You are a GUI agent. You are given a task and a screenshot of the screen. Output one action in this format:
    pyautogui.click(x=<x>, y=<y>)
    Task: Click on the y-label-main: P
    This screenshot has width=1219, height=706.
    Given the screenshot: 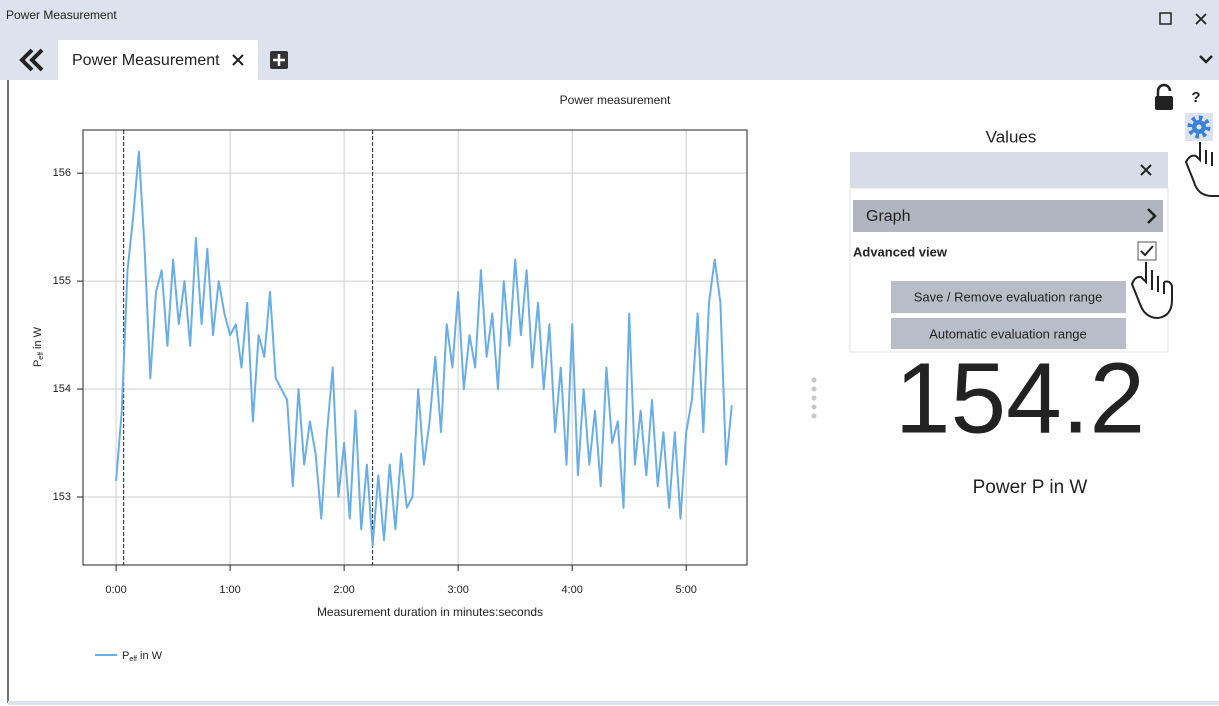 What is the action you would take?
    pyautogui.click(x=38, y=363)
    